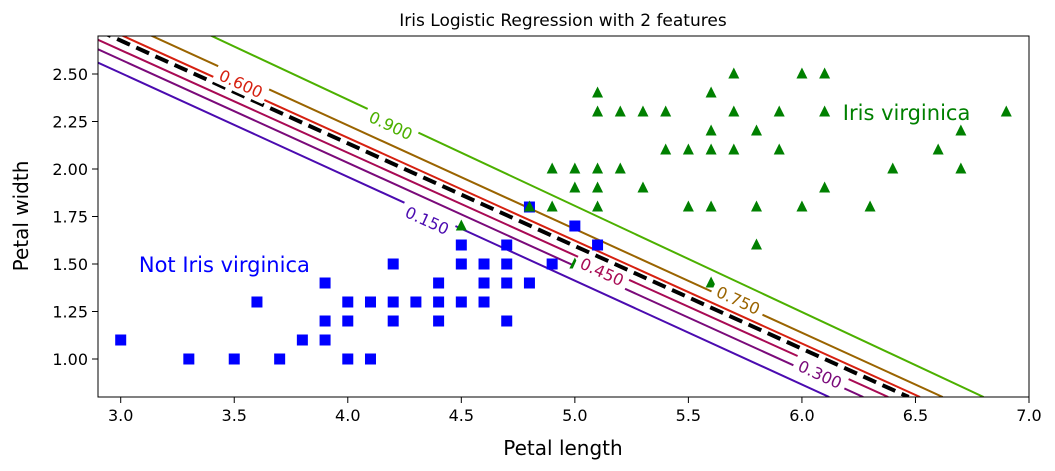 The image size is (1055, 471). Describe the element at coordinates (461, 415) in the screenshot. I see `x-tick-label: 4.5` at that location.